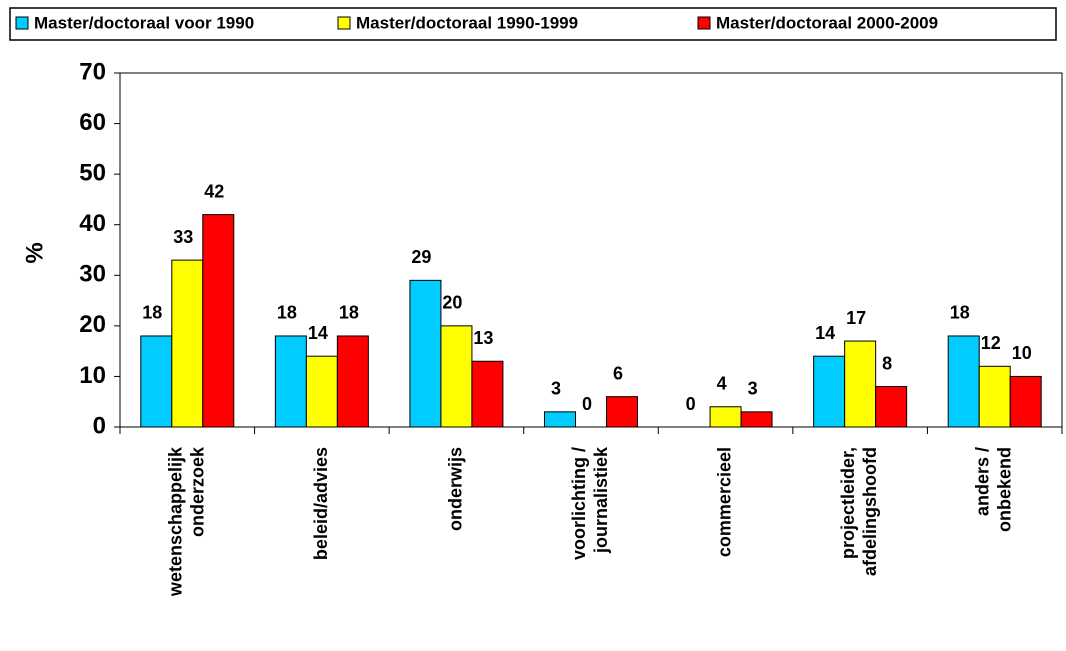 The height and width of the screenshot is (651, 1066). I want to click on y-axis-label: %, so click(34, 252).